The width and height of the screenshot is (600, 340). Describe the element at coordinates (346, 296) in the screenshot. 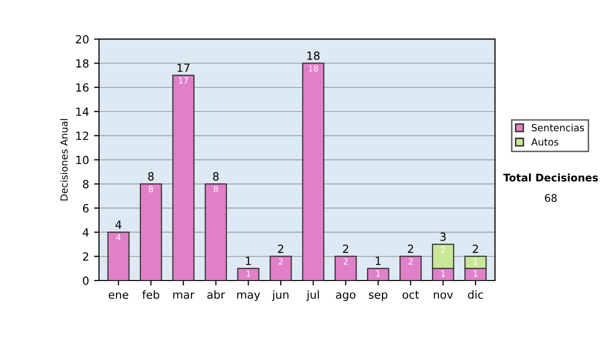

I see `x-tick-label: ago` at that location.